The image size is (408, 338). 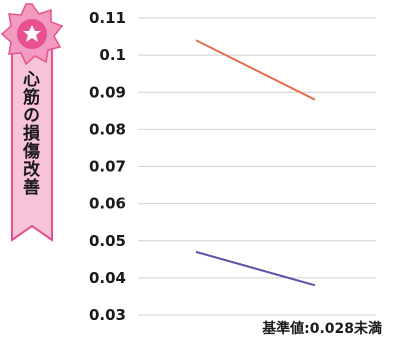 I want to click on y-tick-label: 0.1, so click(x=112, y=55).